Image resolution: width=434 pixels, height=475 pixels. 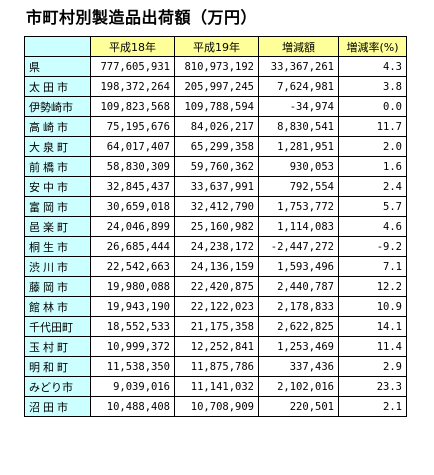 What do you see at coordinates (132, 46) in the screenshot?
I see `header-h18: 平成18年` at bounding box center [132, 46].